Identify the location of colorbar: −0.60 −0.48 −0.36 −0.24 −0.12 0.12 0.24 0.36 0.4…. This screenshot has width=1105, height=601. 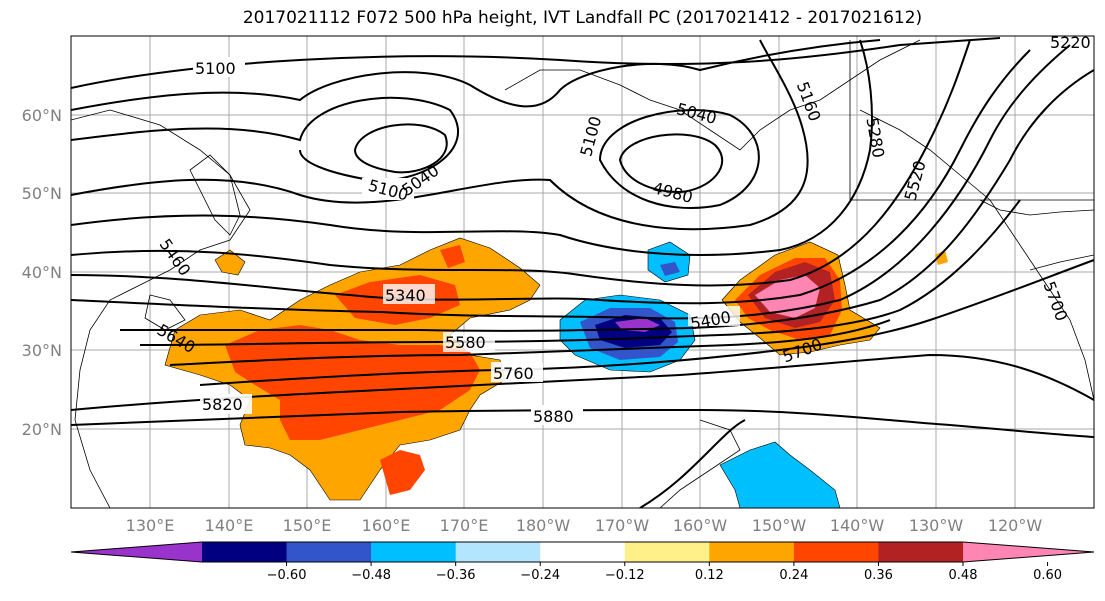
(582, 562).